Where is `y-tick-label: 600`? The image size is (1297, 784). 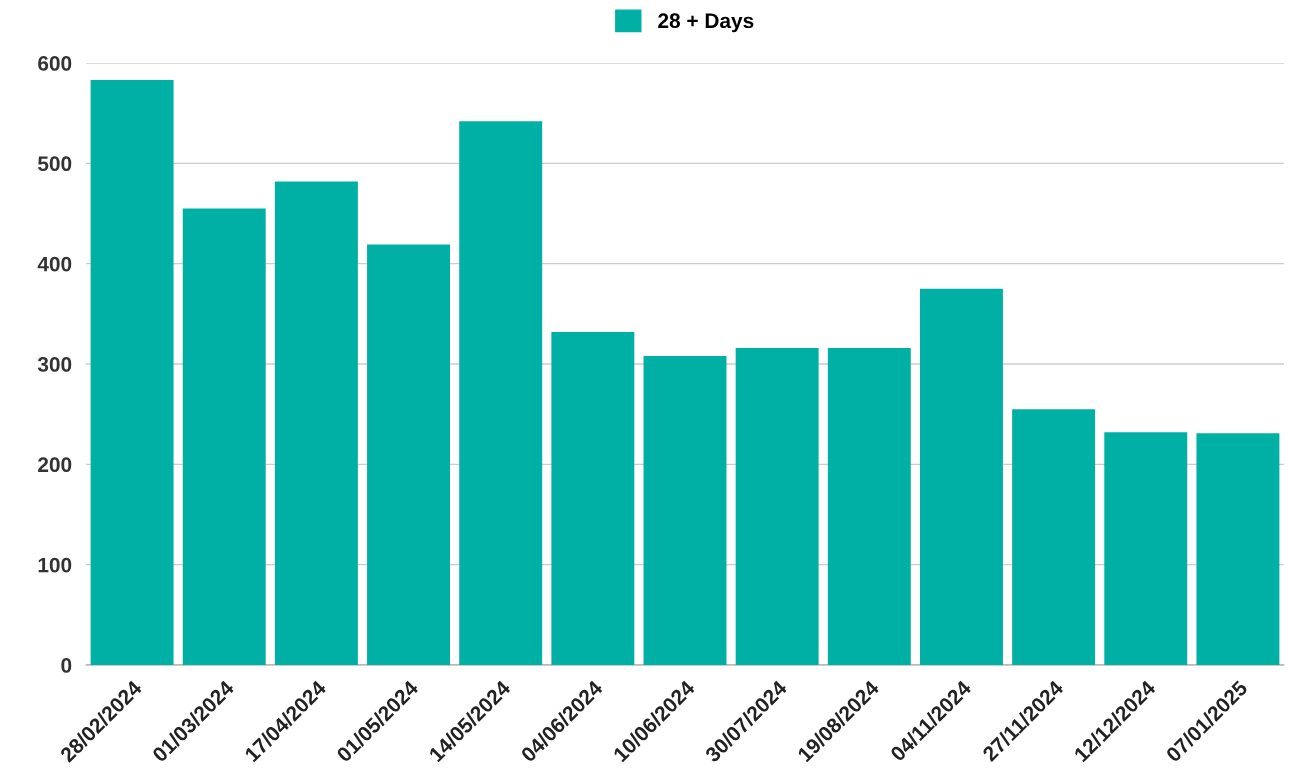 y-tick-label: 600 is located at coordinates (55, 63).